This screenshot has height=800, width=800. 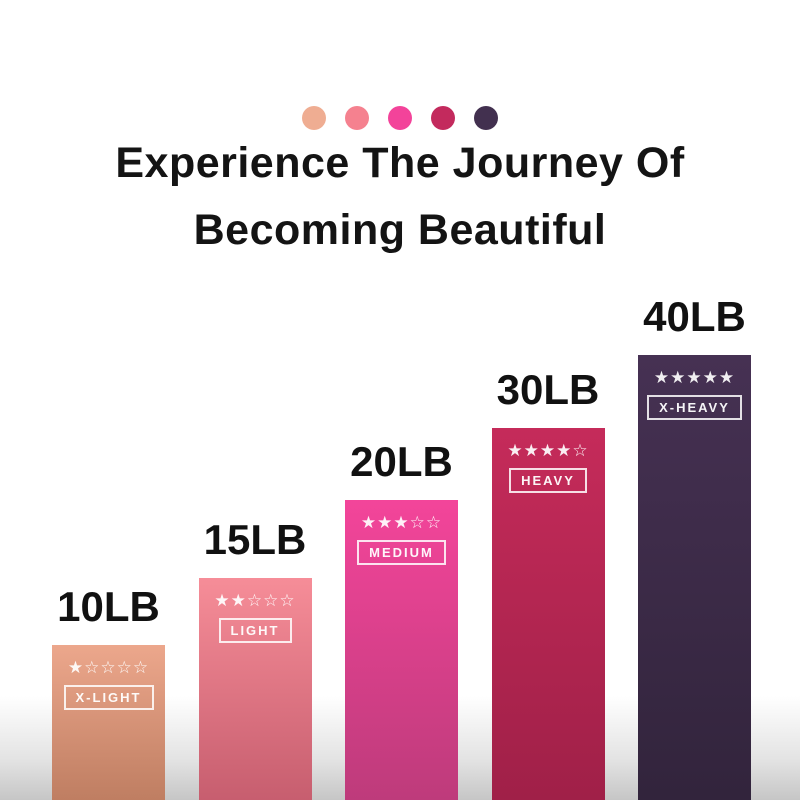 What do you see at coordinates (255, 600) in the screenshot?
I see `star-rating: ★★☆☆☆` at bounding box center [255, 600].